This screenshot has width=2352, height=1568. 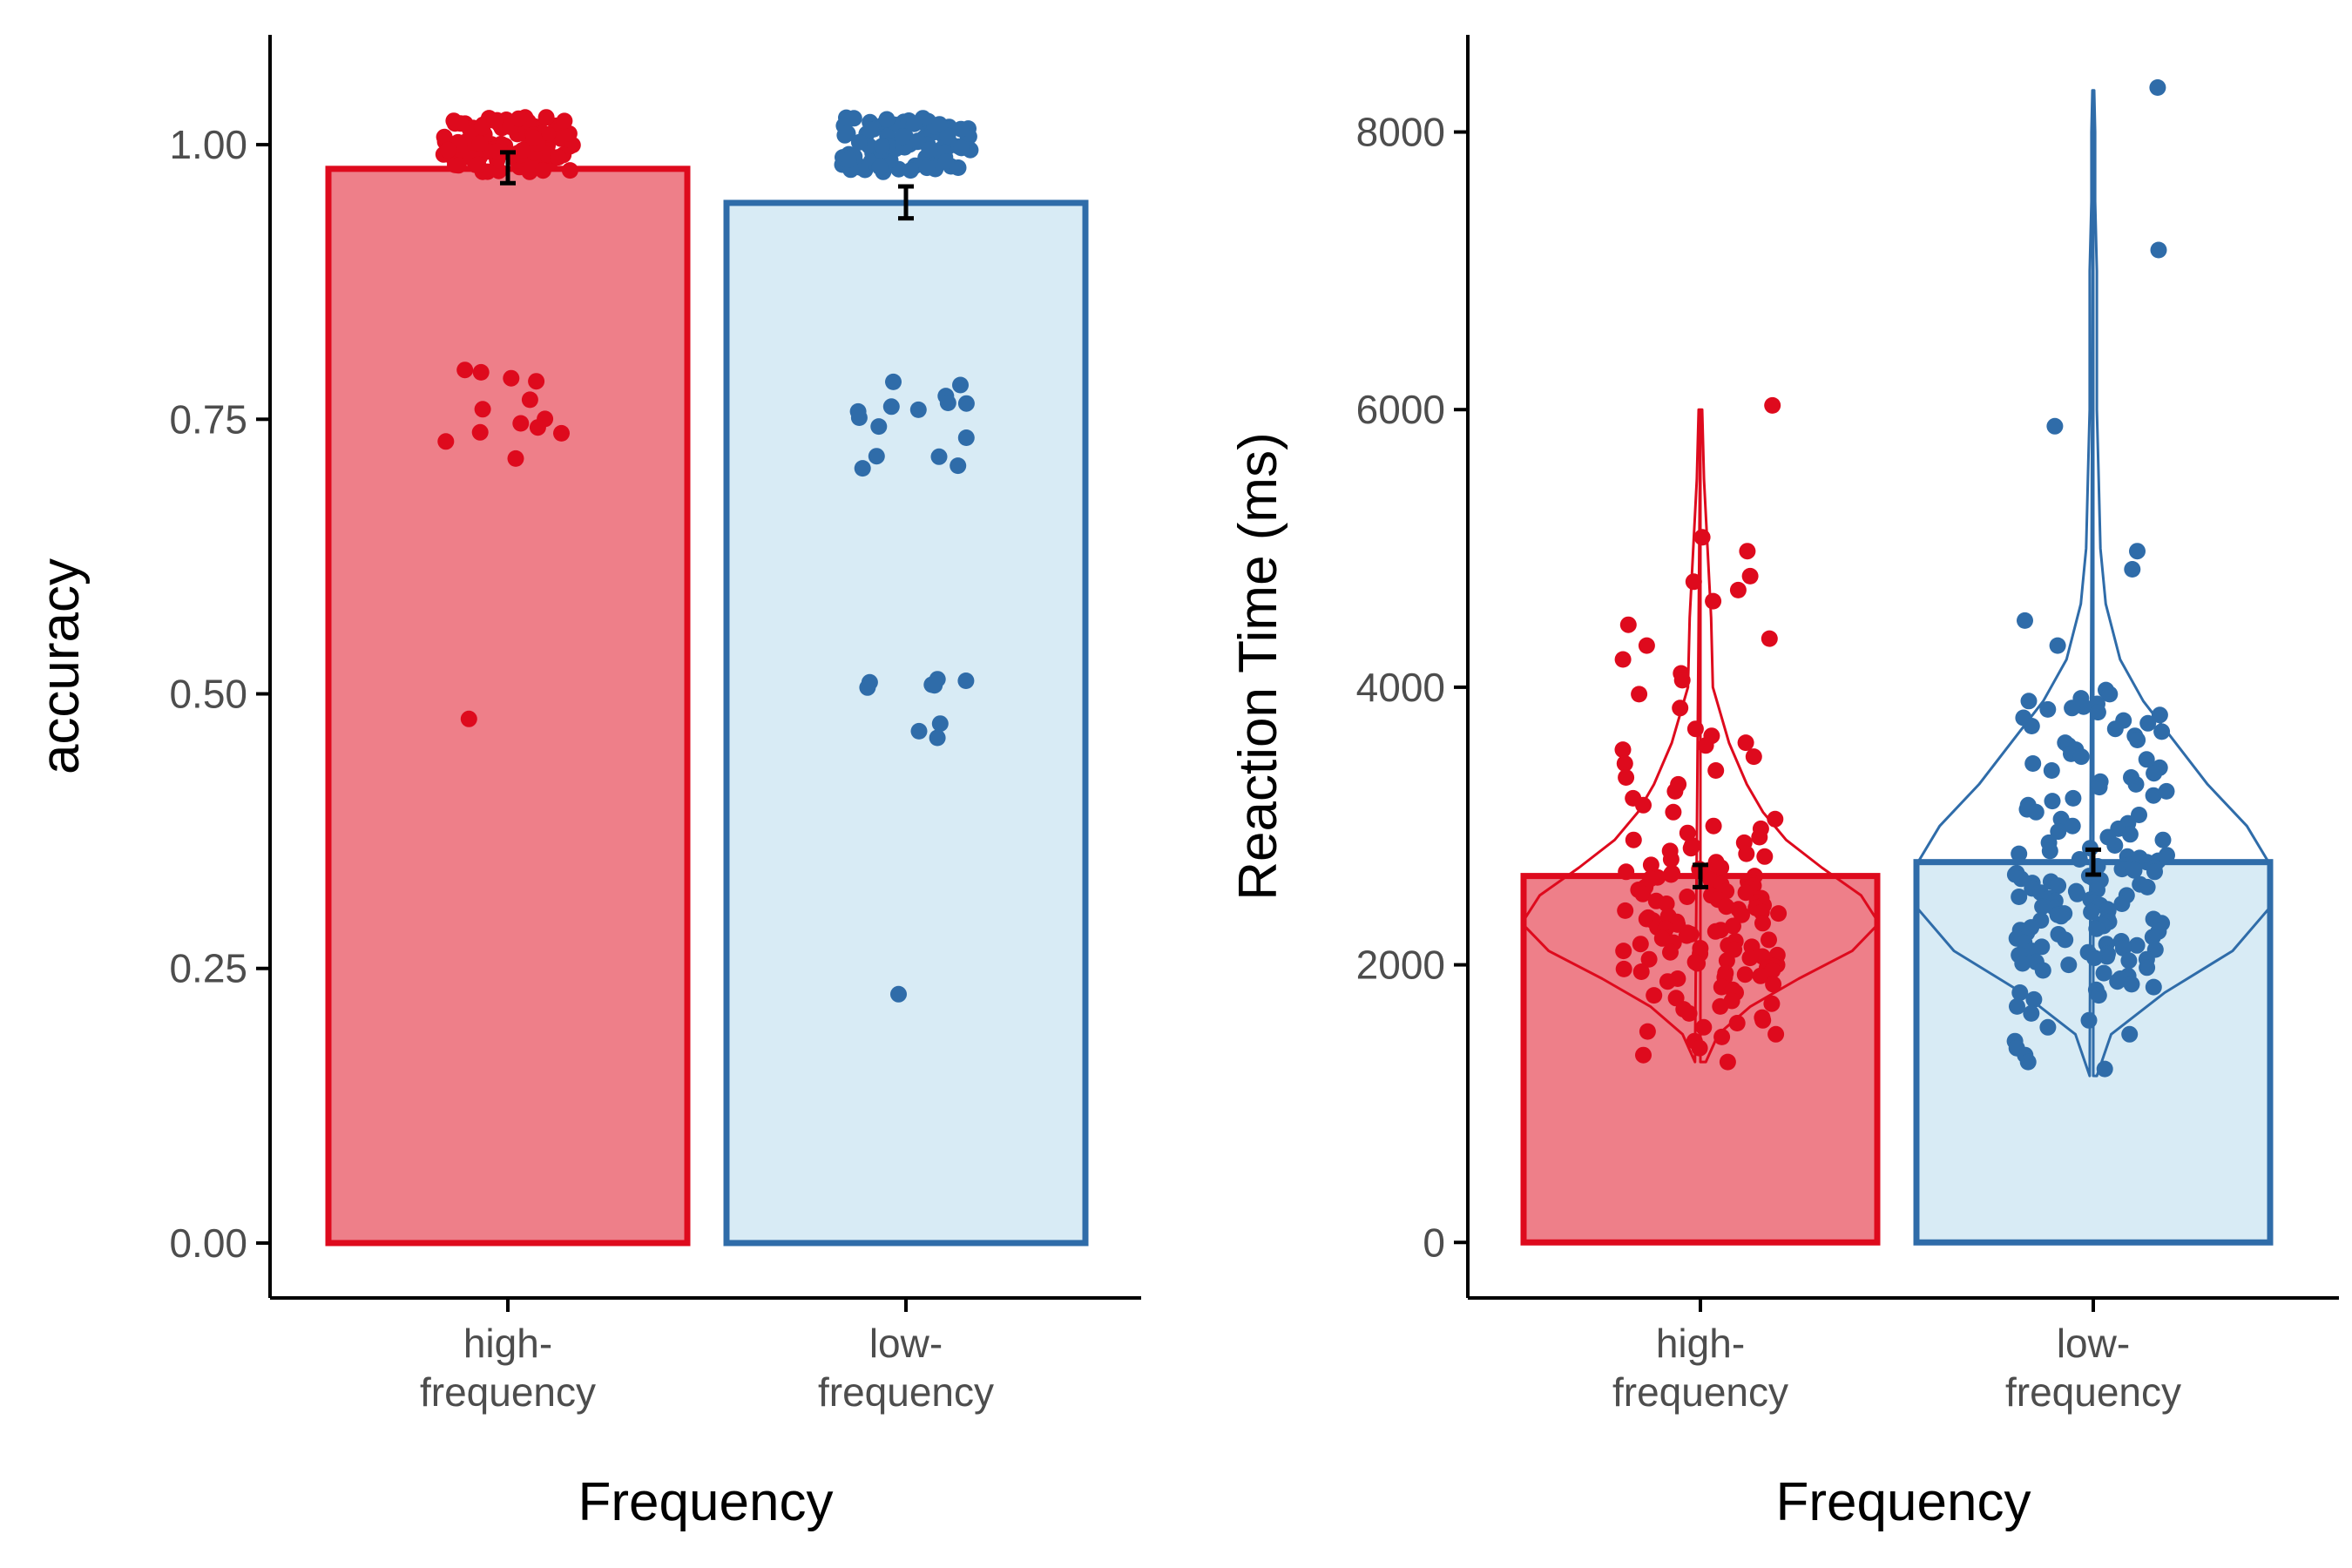 What do you see at coordinates (1400, 132) in the screenshot?
I see `y-tick-label: 8000` at bounding box center [1400, 132].